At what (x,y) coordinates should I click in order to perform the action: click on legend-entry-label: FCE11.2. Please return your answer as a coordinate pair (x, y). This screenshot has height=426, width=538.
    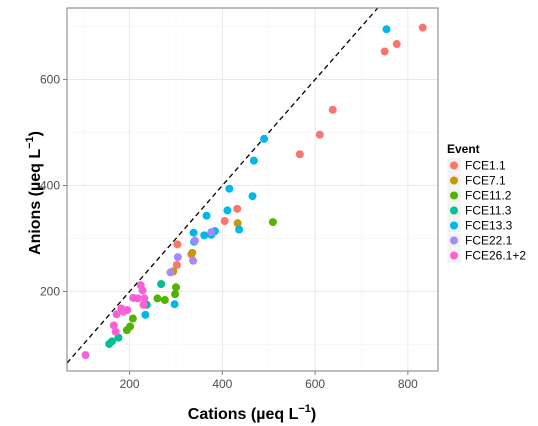
    Looking at the image, I should click on (488, 196).